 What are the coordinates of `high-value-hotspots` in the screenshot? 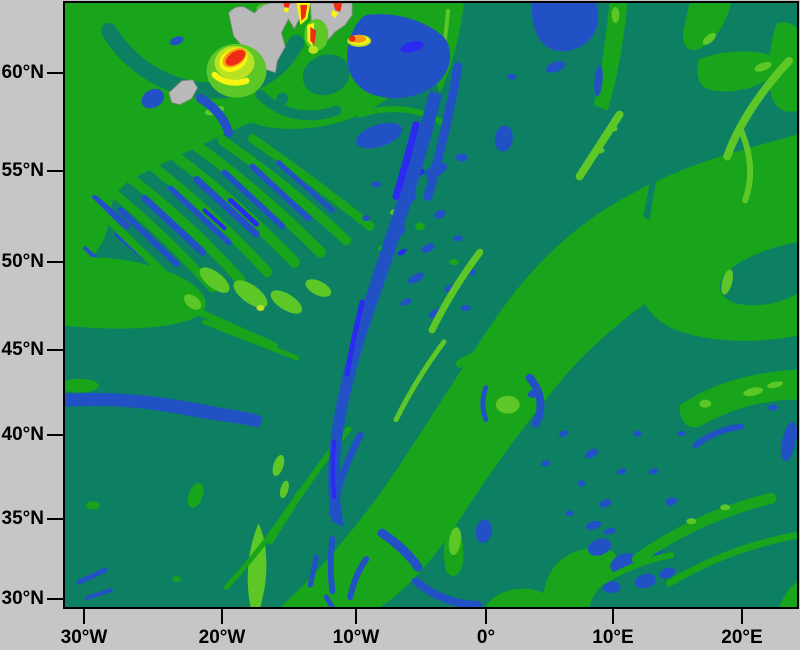 It's located at (289, 50).